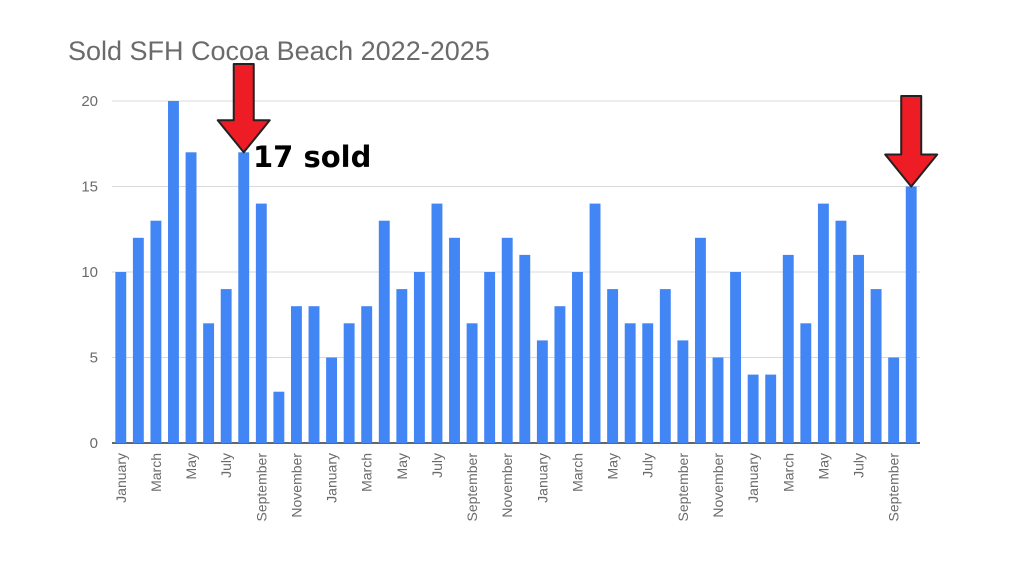 The image size is (1024, 576). I want to click on y-tick-label: 5, so click(94, 358).